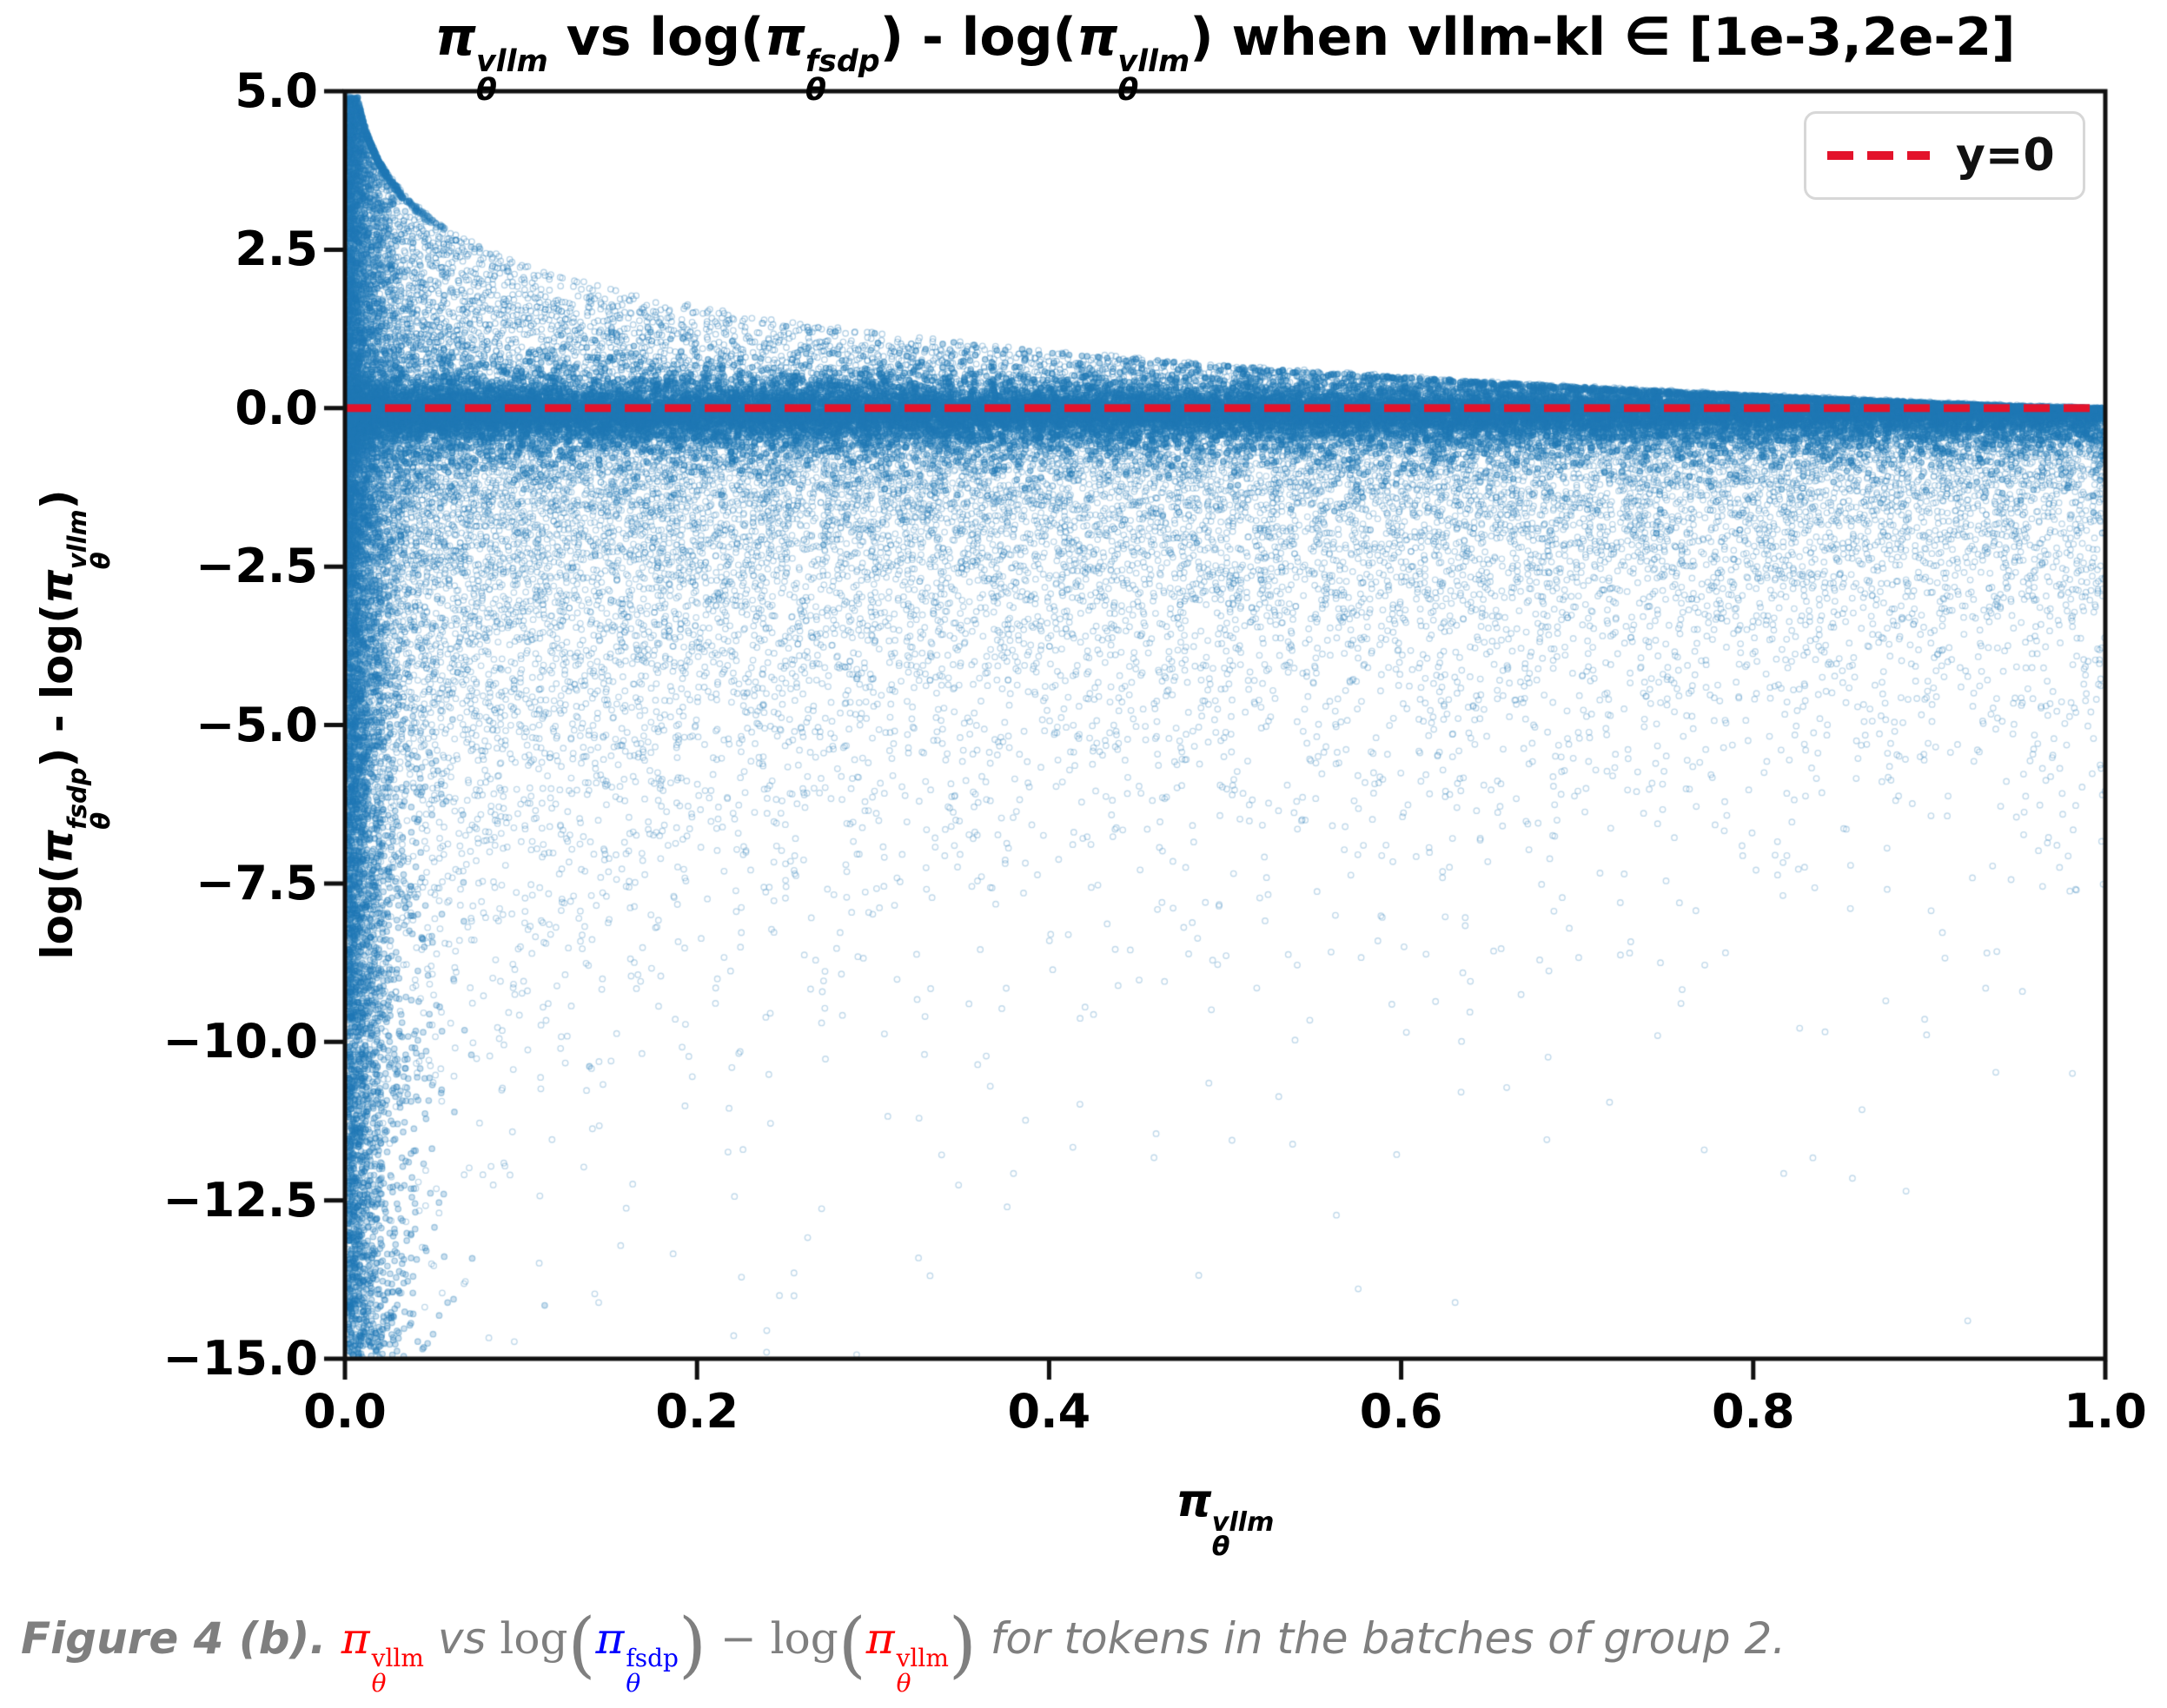 The image size is (2167, 1708). What do you see at coordinates (257, 883) in the screenshot?
I see `y-tick-label-−7.5: −7.5` at bounding box center [257, 883].